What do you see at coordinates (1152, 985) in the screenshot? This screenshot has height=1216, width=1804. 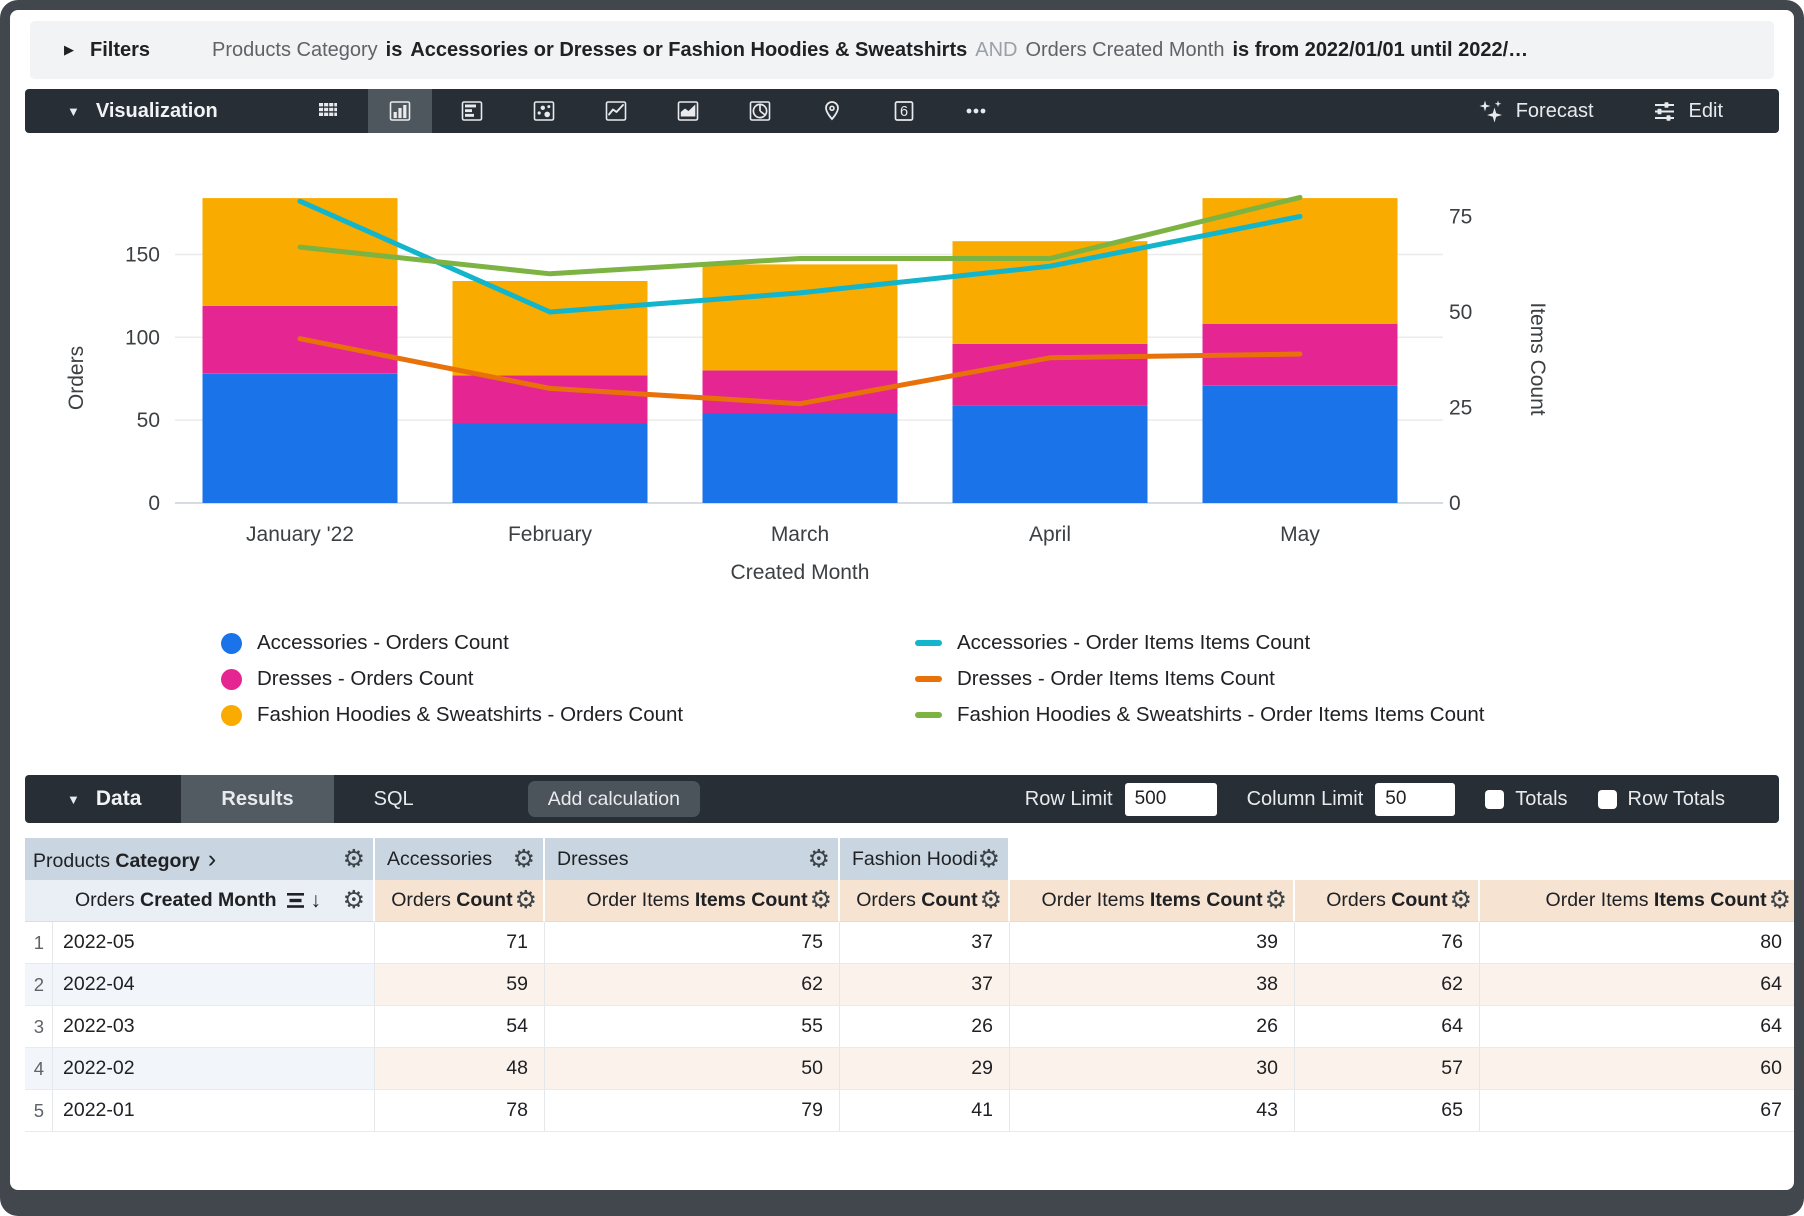 I see `measure-value: 38` at bounding box center [1152, 985].